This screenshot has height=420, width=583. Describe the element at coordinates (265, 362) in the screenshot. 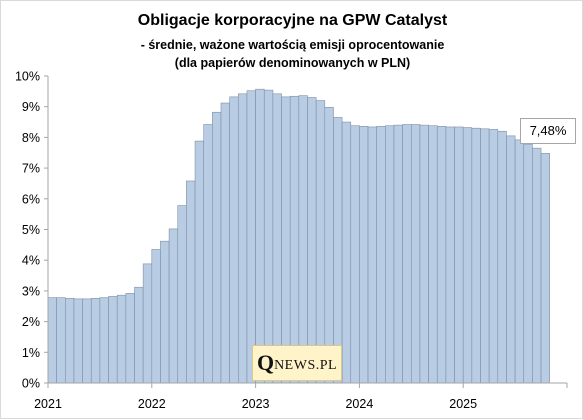

I see `logo-letter-q: Q` at that location.